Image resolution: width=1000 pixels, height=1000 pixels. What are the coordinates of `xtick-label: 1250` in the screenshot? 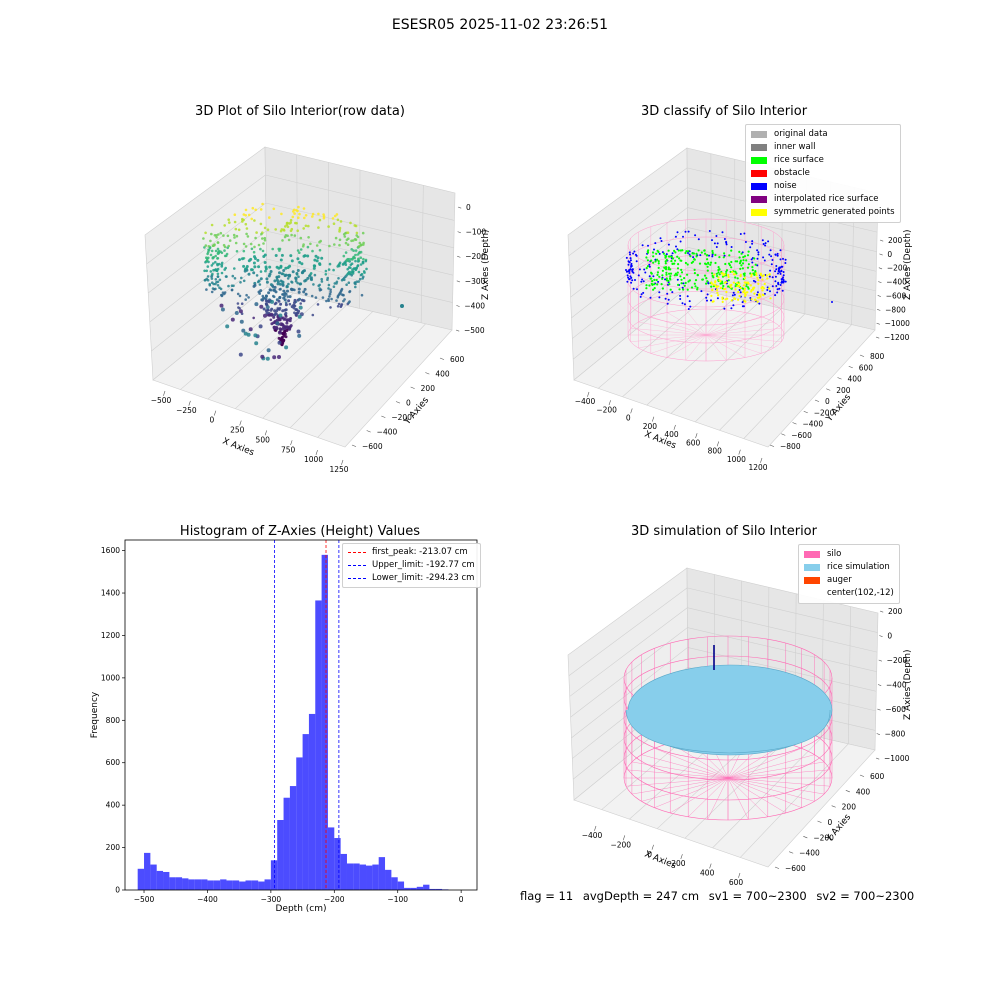 It's located at (338, 469).